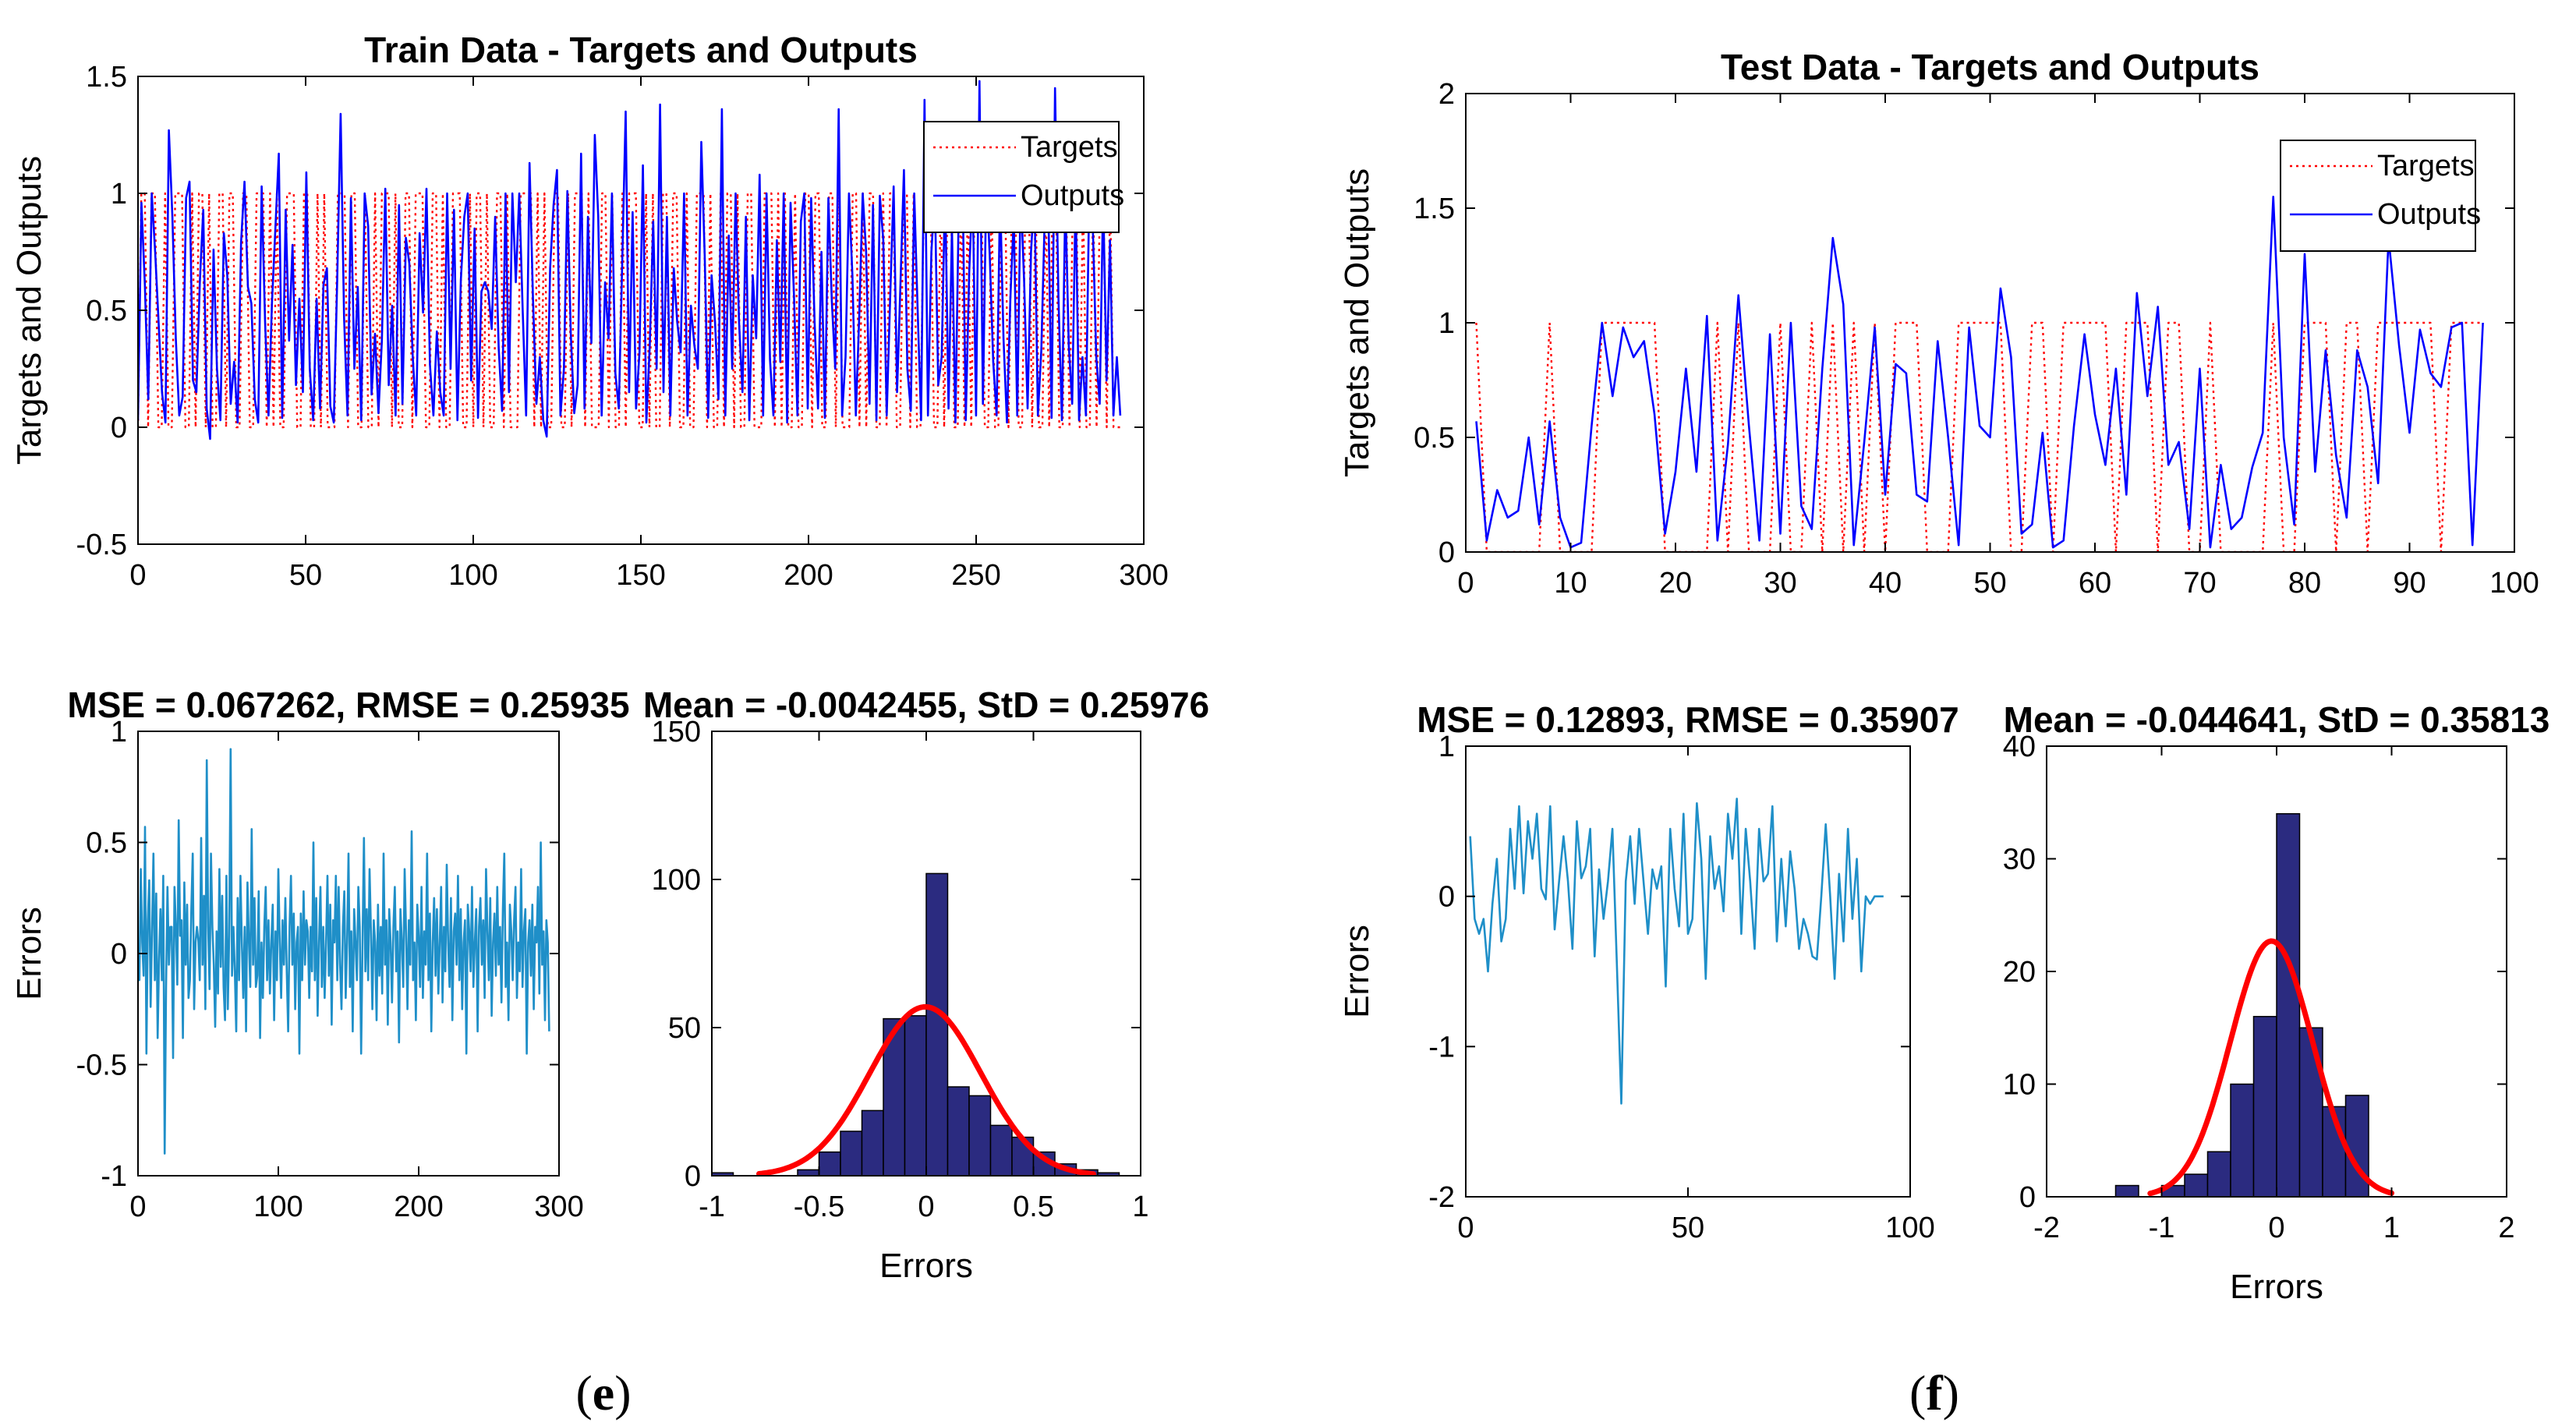 This screenshot has width=2576, height=1426. Describe the element at coordinates (641, 50) in the screenshot. I see `chart-title: Train Data - Targets and Outputs` at that location.